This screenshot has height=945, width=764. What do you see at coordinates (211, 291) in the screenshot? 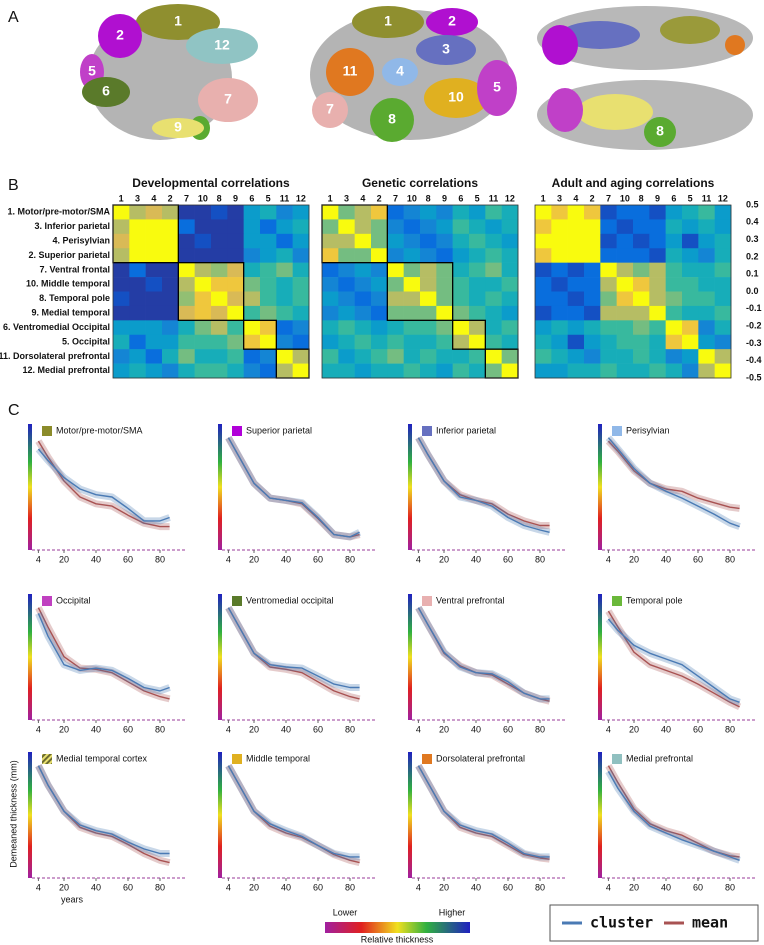
I see `matrix-frame` at bounding box center [211, 291].